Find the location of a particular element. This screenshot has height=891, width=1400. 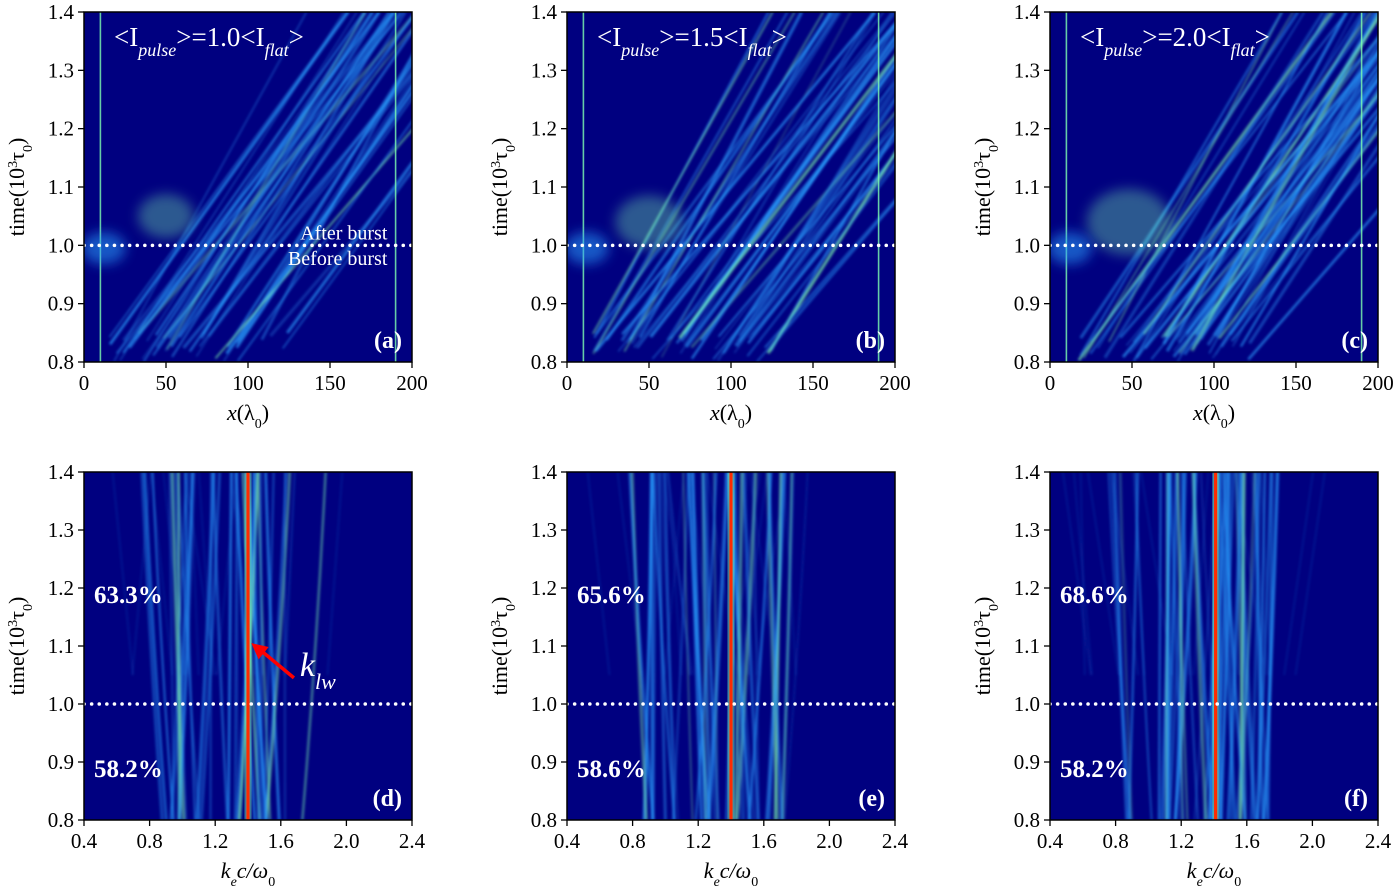

x-tick-label: 150 is located at coordinates (1296, 383).